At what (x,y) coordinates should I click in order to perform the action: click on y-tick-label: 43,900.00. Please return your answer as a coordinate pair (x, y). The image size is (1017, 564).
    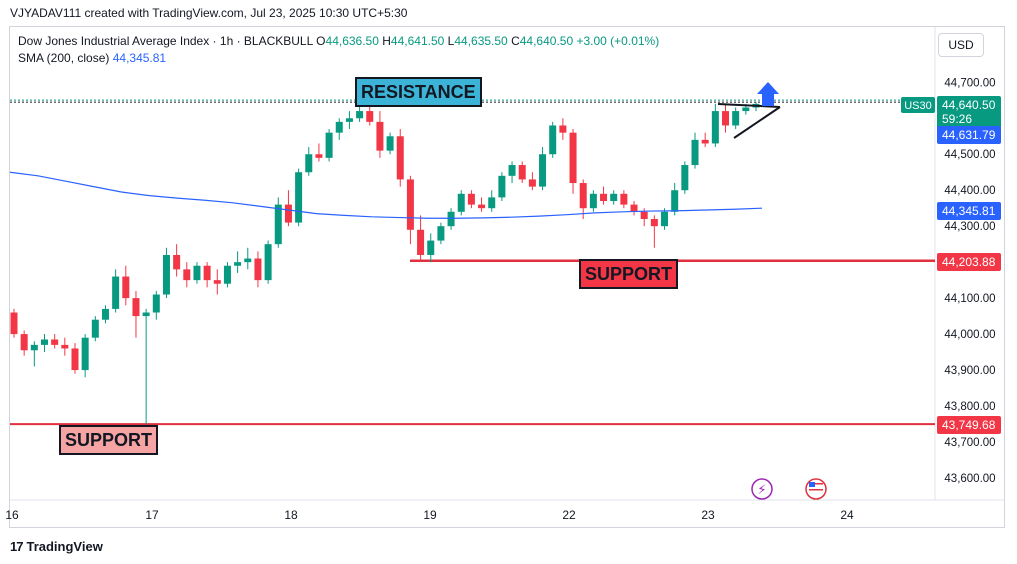
    Looking at the image, I should click on (969, 371).